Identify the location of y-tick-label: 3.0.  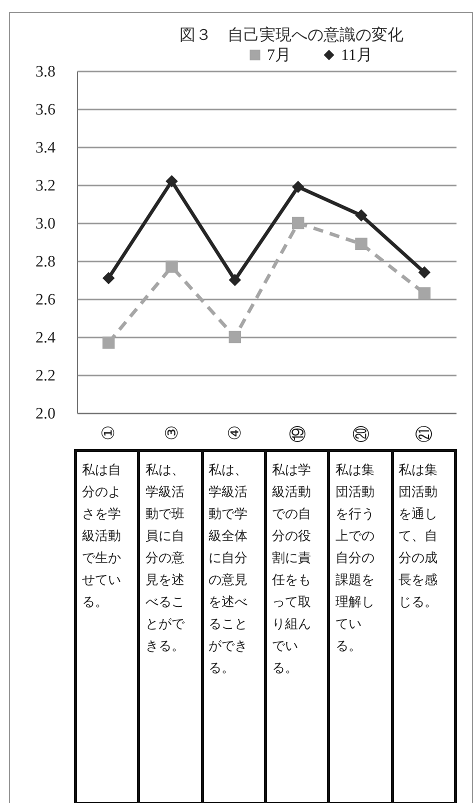
(46, 224).